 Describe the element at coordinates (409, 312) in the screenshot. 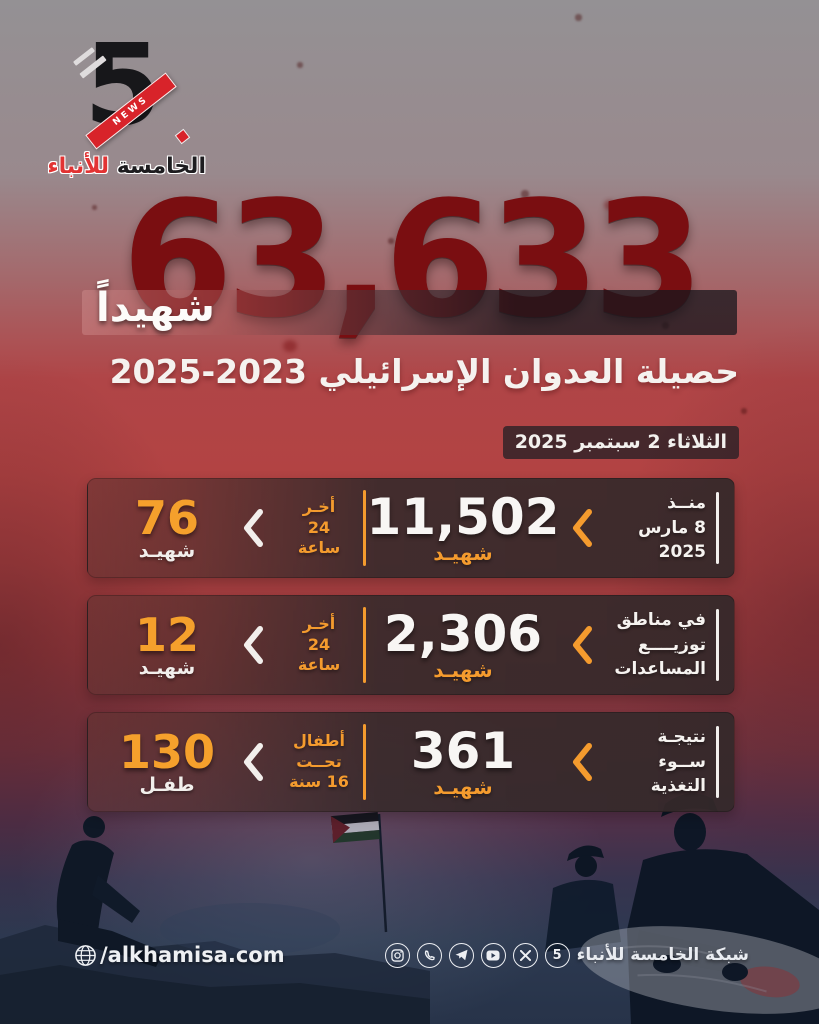

I see `headline-band` at that location.